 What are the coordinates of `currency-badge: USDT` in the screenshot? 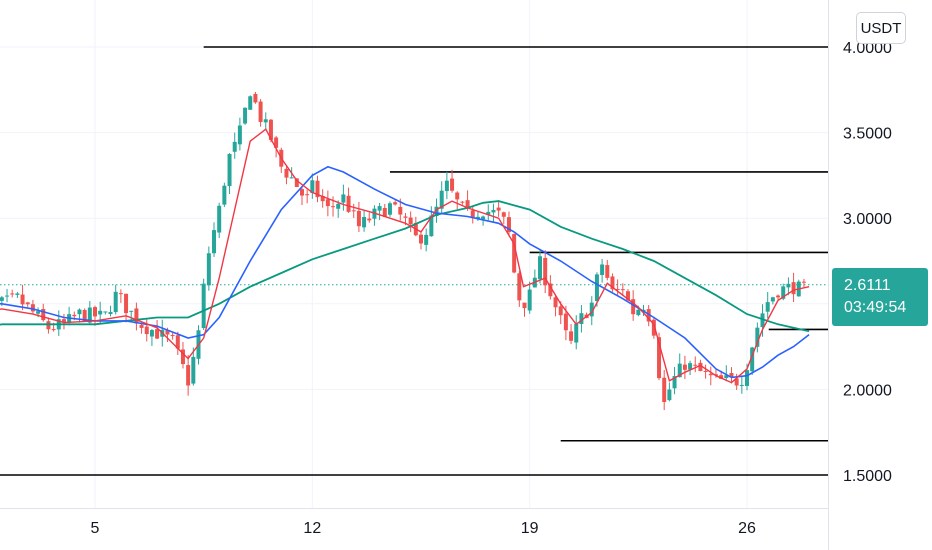 It's located at (881, 28).